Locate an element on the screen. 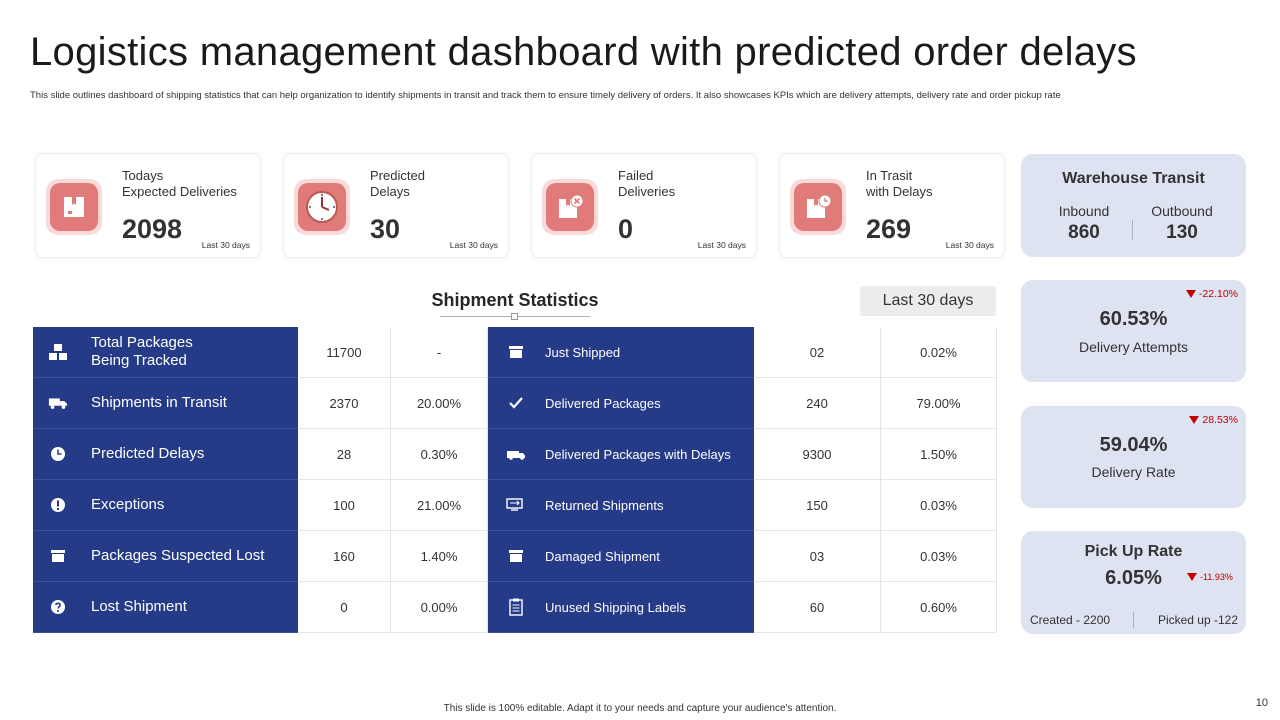 The height and width of the screenshot is (720, 1280). row-percent: 0.60% is located at coordinates (939, 607).